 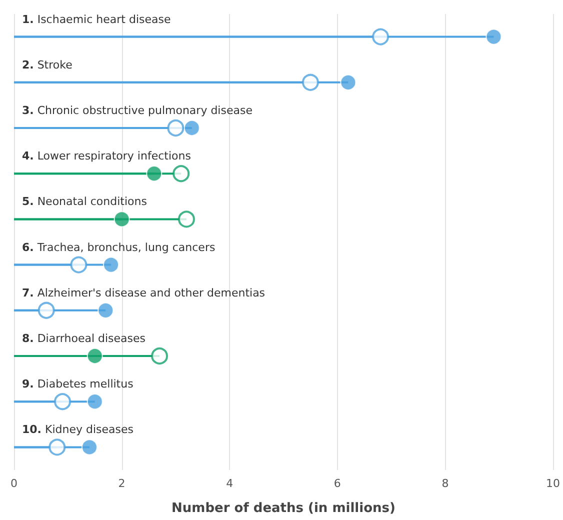 What do you see at coordinates (445, 483) in the screenshot?
I see `x-tick-label: 8` at bounding box center [445, 483].